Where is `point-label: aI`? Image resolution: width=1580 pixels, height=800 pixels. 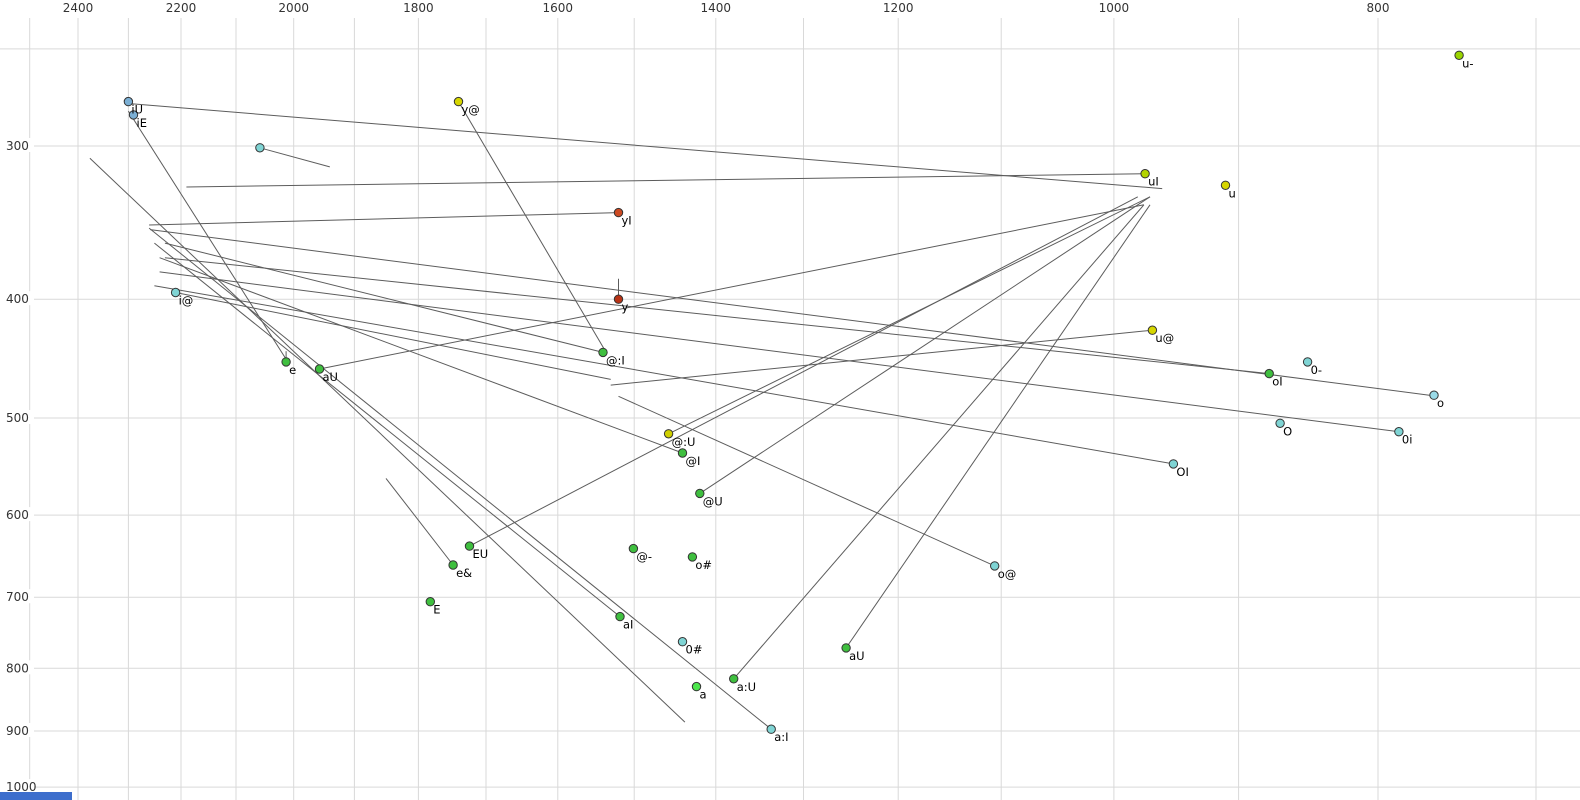
point-label: aI is located at coordinates (628, 625).